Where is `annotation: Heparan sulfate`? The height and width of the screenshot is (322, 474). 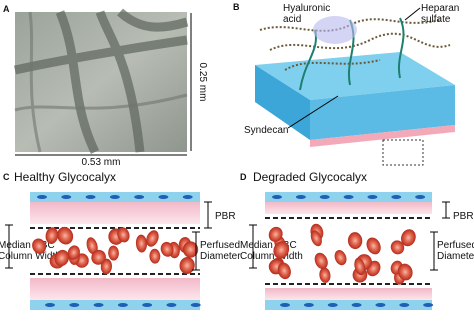 annotation: Heparan sulfate is located at coordinates (440, 14).